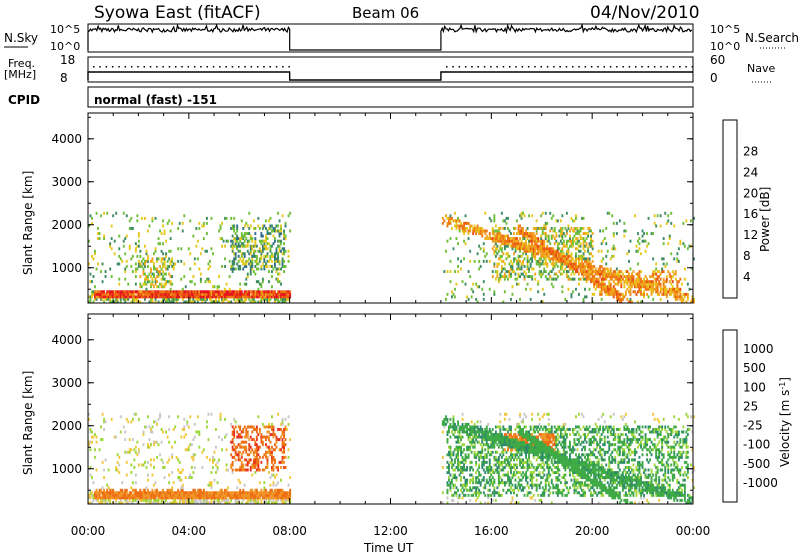 This screenshot has width=800, height=554. What do you see at coordinates (20, 74) in the screenshot?
I see `freq-label-2: [MHz]` at bounding box center [20, 74].